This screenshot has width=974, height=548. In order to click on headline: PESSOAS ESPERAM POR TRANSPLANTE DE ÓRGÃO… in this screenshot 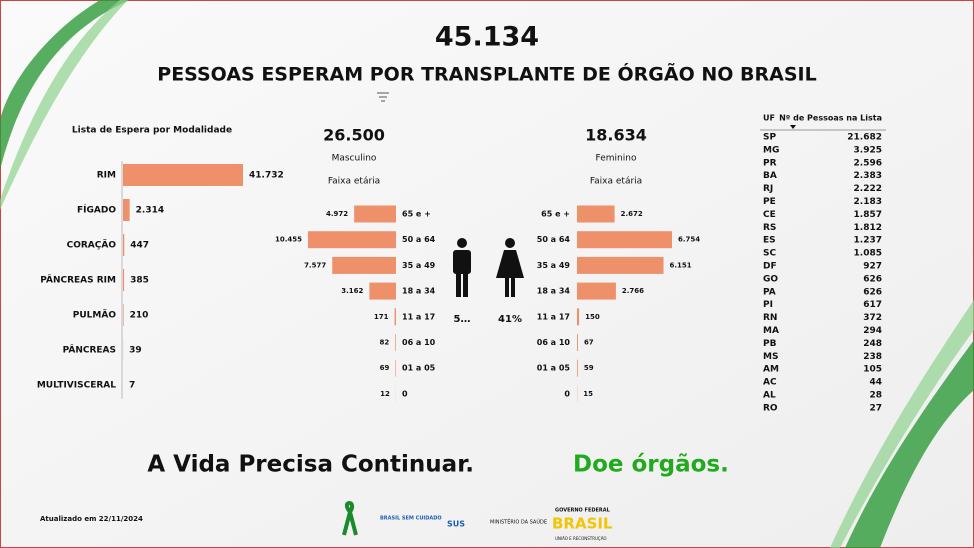, I will do `click(486, 74)`.